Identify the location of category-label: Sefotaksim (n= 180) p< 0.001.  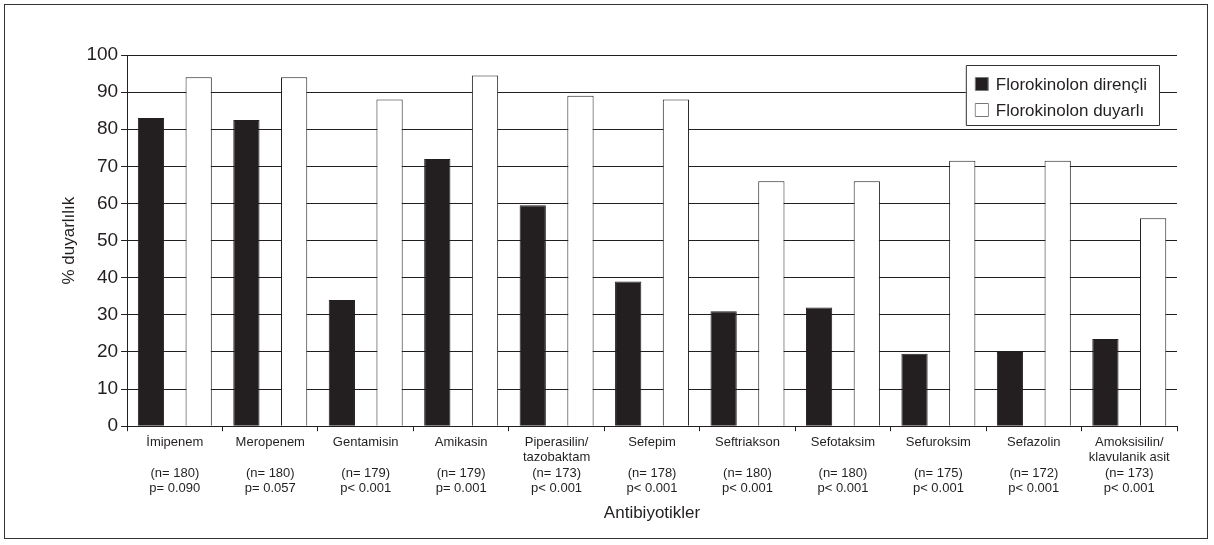
(843, 464).